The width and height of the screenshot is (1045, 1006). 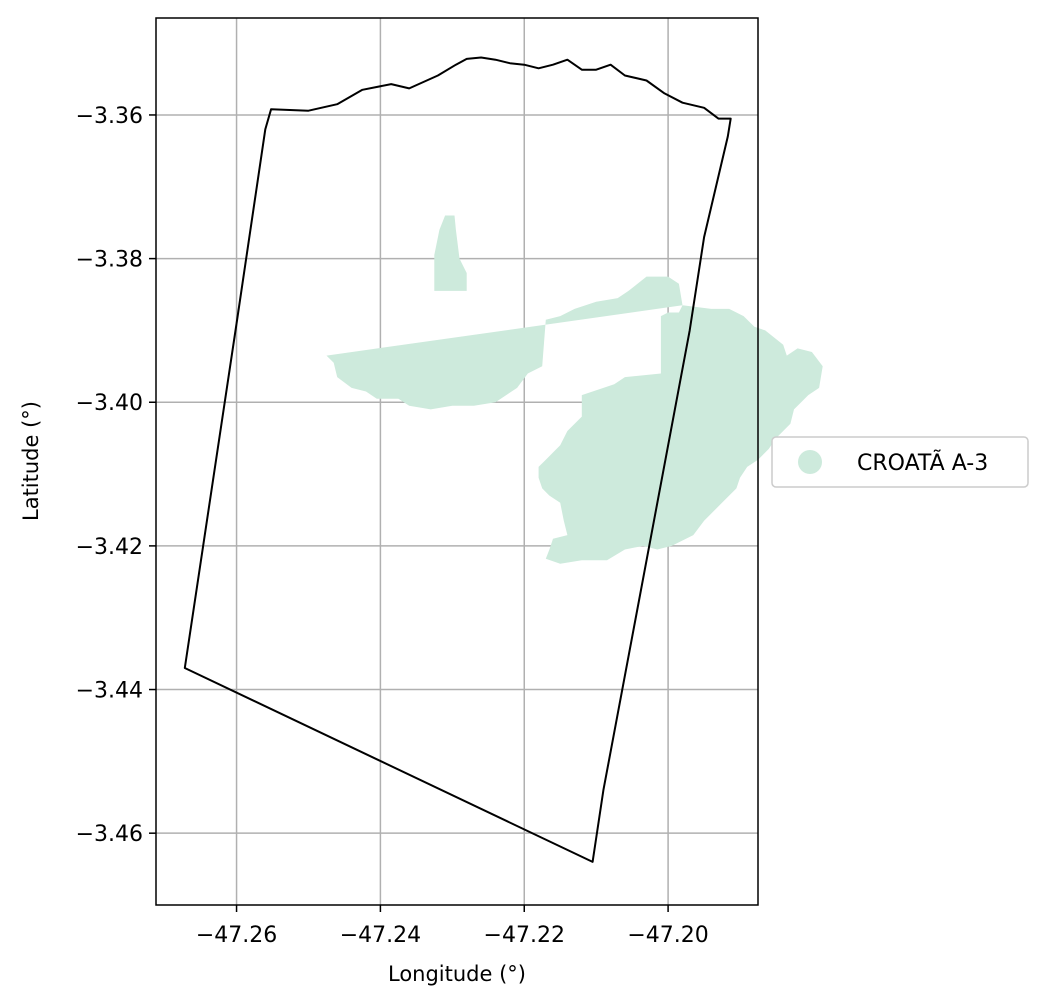 What do you see at coordinates (810, 462) in the screenshot?
I see `legend-marker-croata-a3` at bounding box center [810, 462].